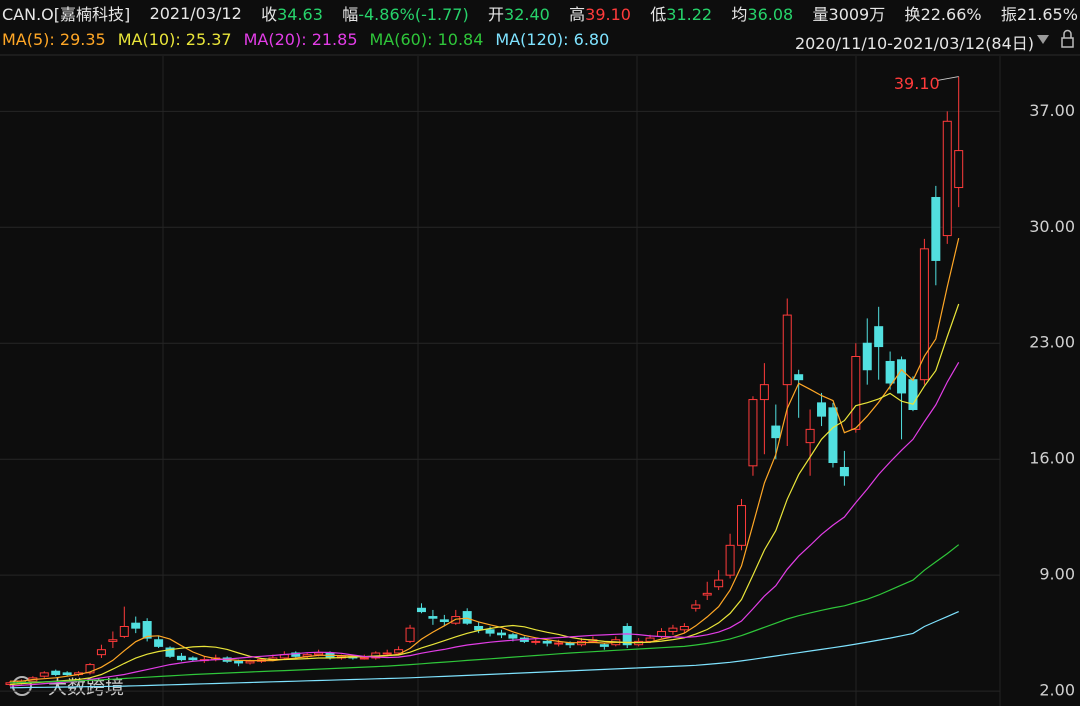 The height and width of the screenshot is (706, 1080). Describe the element at coordinates (208, 39) in the screenshot. I see `legend-value: 25.37` at that location.